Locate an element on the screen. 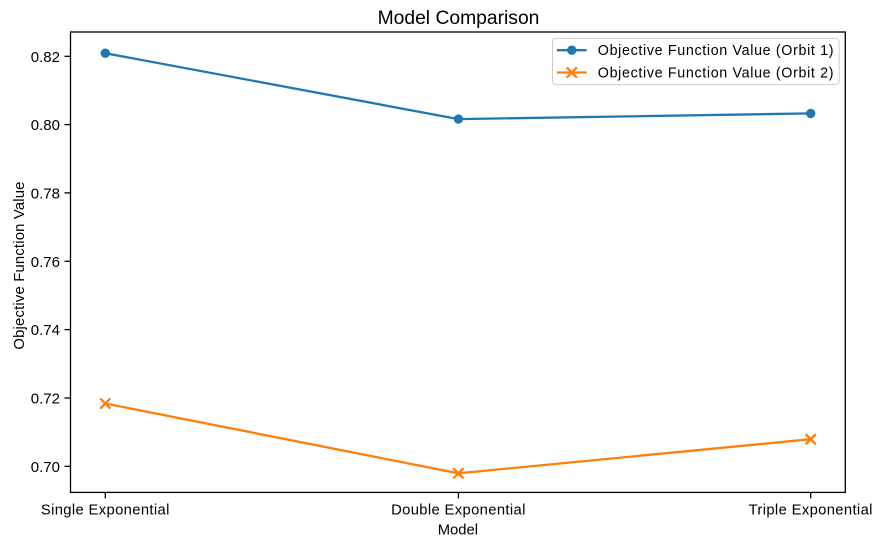 Image resolution: width=881 pixels, height=547 pixels. svg-text: 0.70 is located at coordinates (45, 467).